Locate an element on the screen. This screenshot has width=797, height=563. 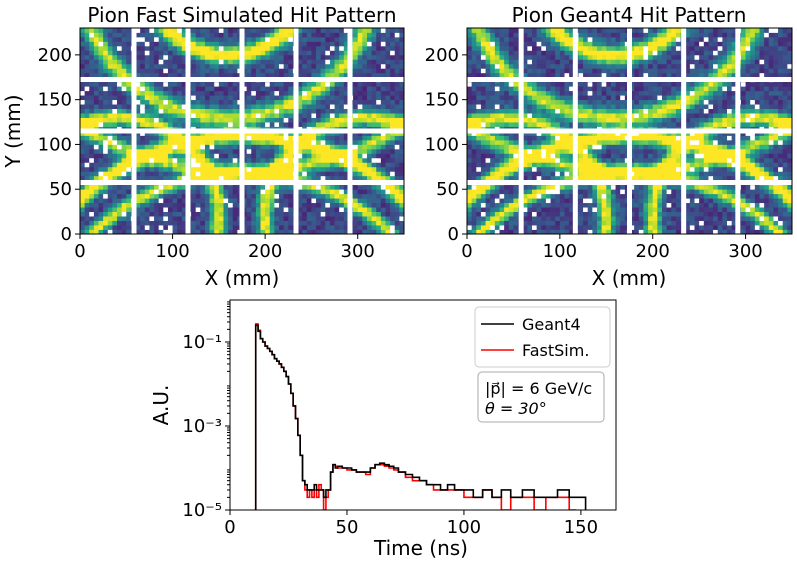
heatmap-fastsim-module-gaps is located at coordinates (242, 131).